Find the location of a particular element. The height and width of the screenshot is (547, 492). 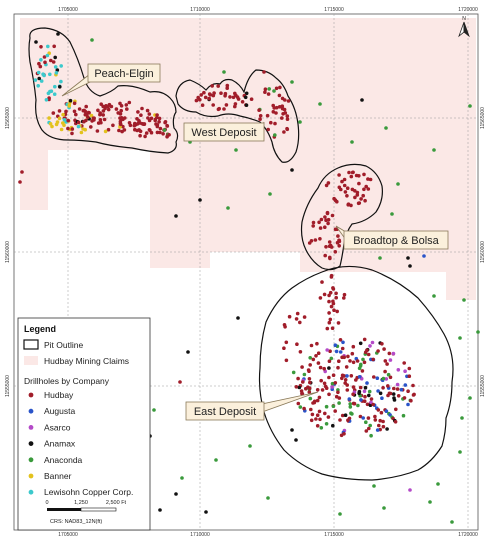

legend-entry-label: Anaconda is located at coordinates (63, 460).